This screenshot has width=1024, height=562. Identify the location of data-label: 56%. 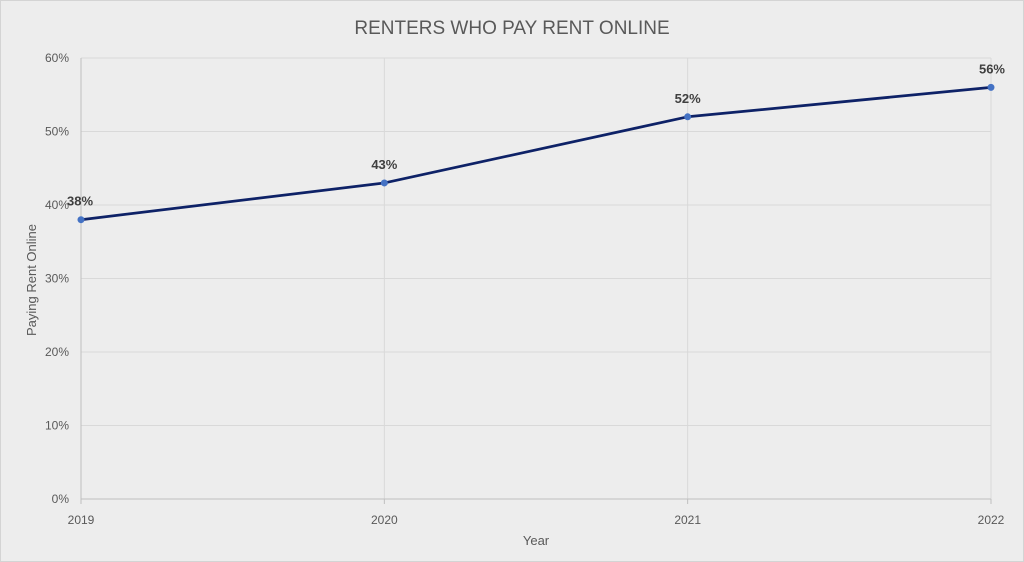
(992, 68).